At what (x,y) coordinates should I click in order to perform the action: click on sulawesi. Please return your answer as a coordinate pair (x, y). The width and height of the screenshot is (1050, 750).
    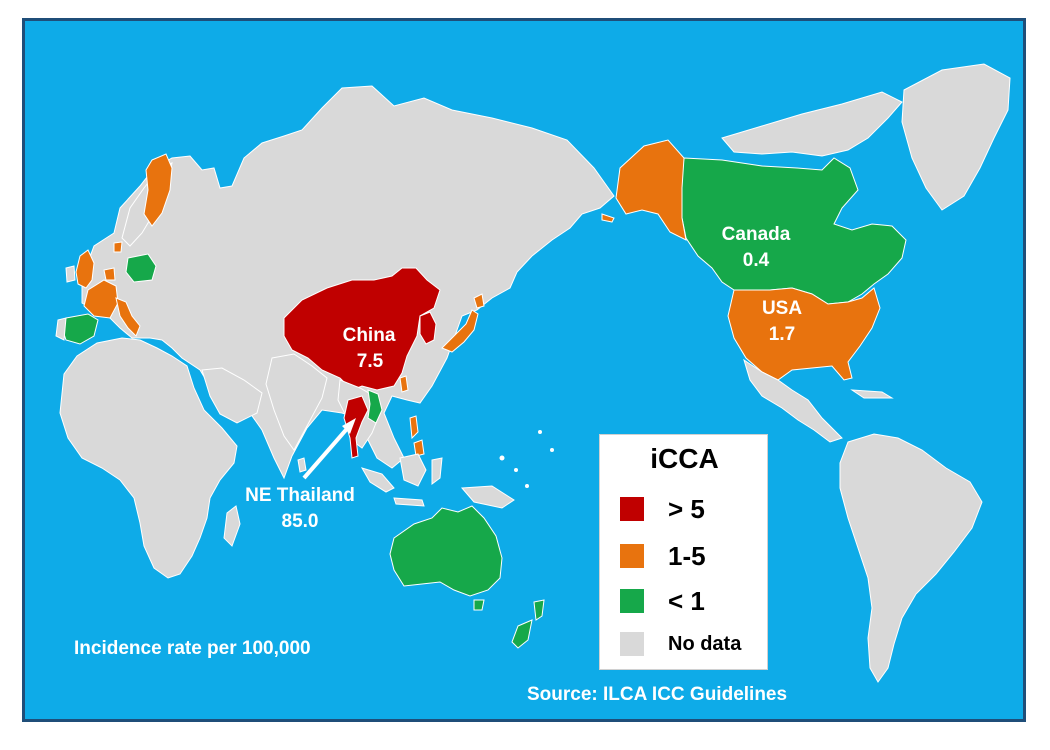
    Looking at the image, I should click on (437, 471).